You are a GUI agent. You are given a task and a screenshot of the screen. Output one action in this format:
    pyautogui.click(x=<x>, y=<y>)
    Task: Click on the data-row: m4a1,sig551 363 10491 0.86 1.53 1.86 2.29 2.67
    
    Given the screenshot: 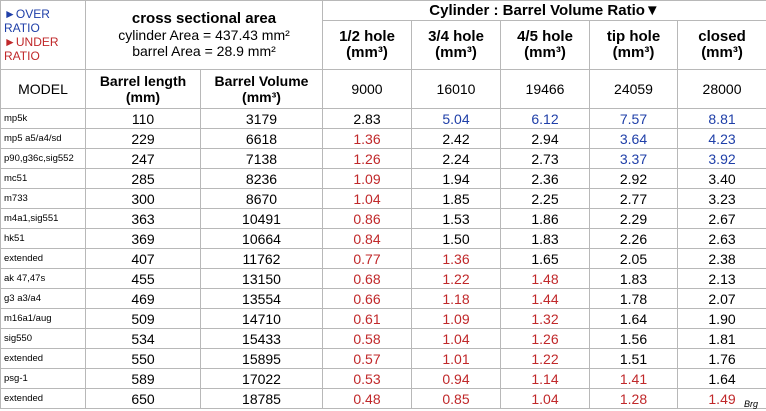 What is the action you would take?
    pyautogui.click(x=383, y=218)
    